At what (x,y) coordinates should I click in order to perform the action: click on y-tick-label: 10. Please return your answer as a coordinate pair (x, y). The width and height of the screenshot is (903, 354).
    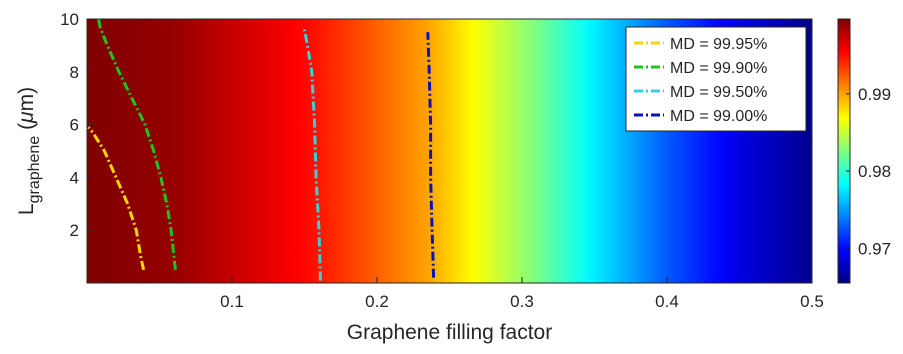
    Looking at the image, I should click on (69, 19).